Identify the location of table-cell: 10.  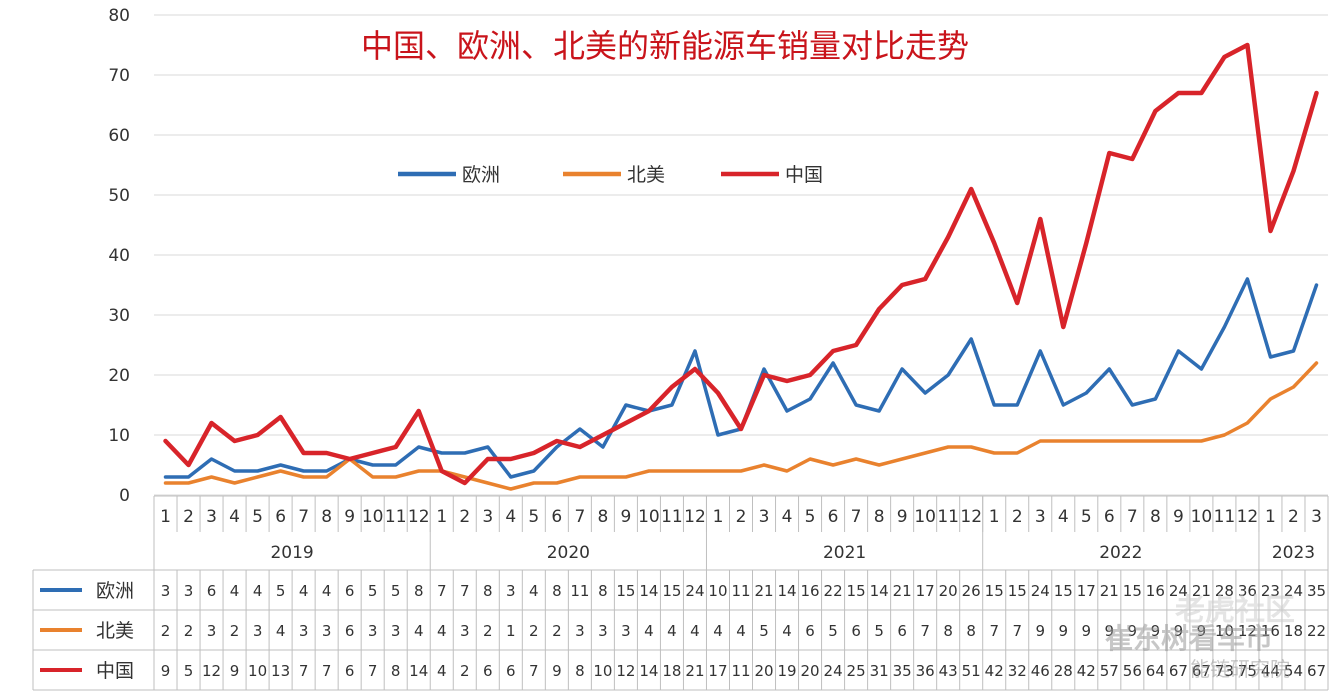
(717, 591).